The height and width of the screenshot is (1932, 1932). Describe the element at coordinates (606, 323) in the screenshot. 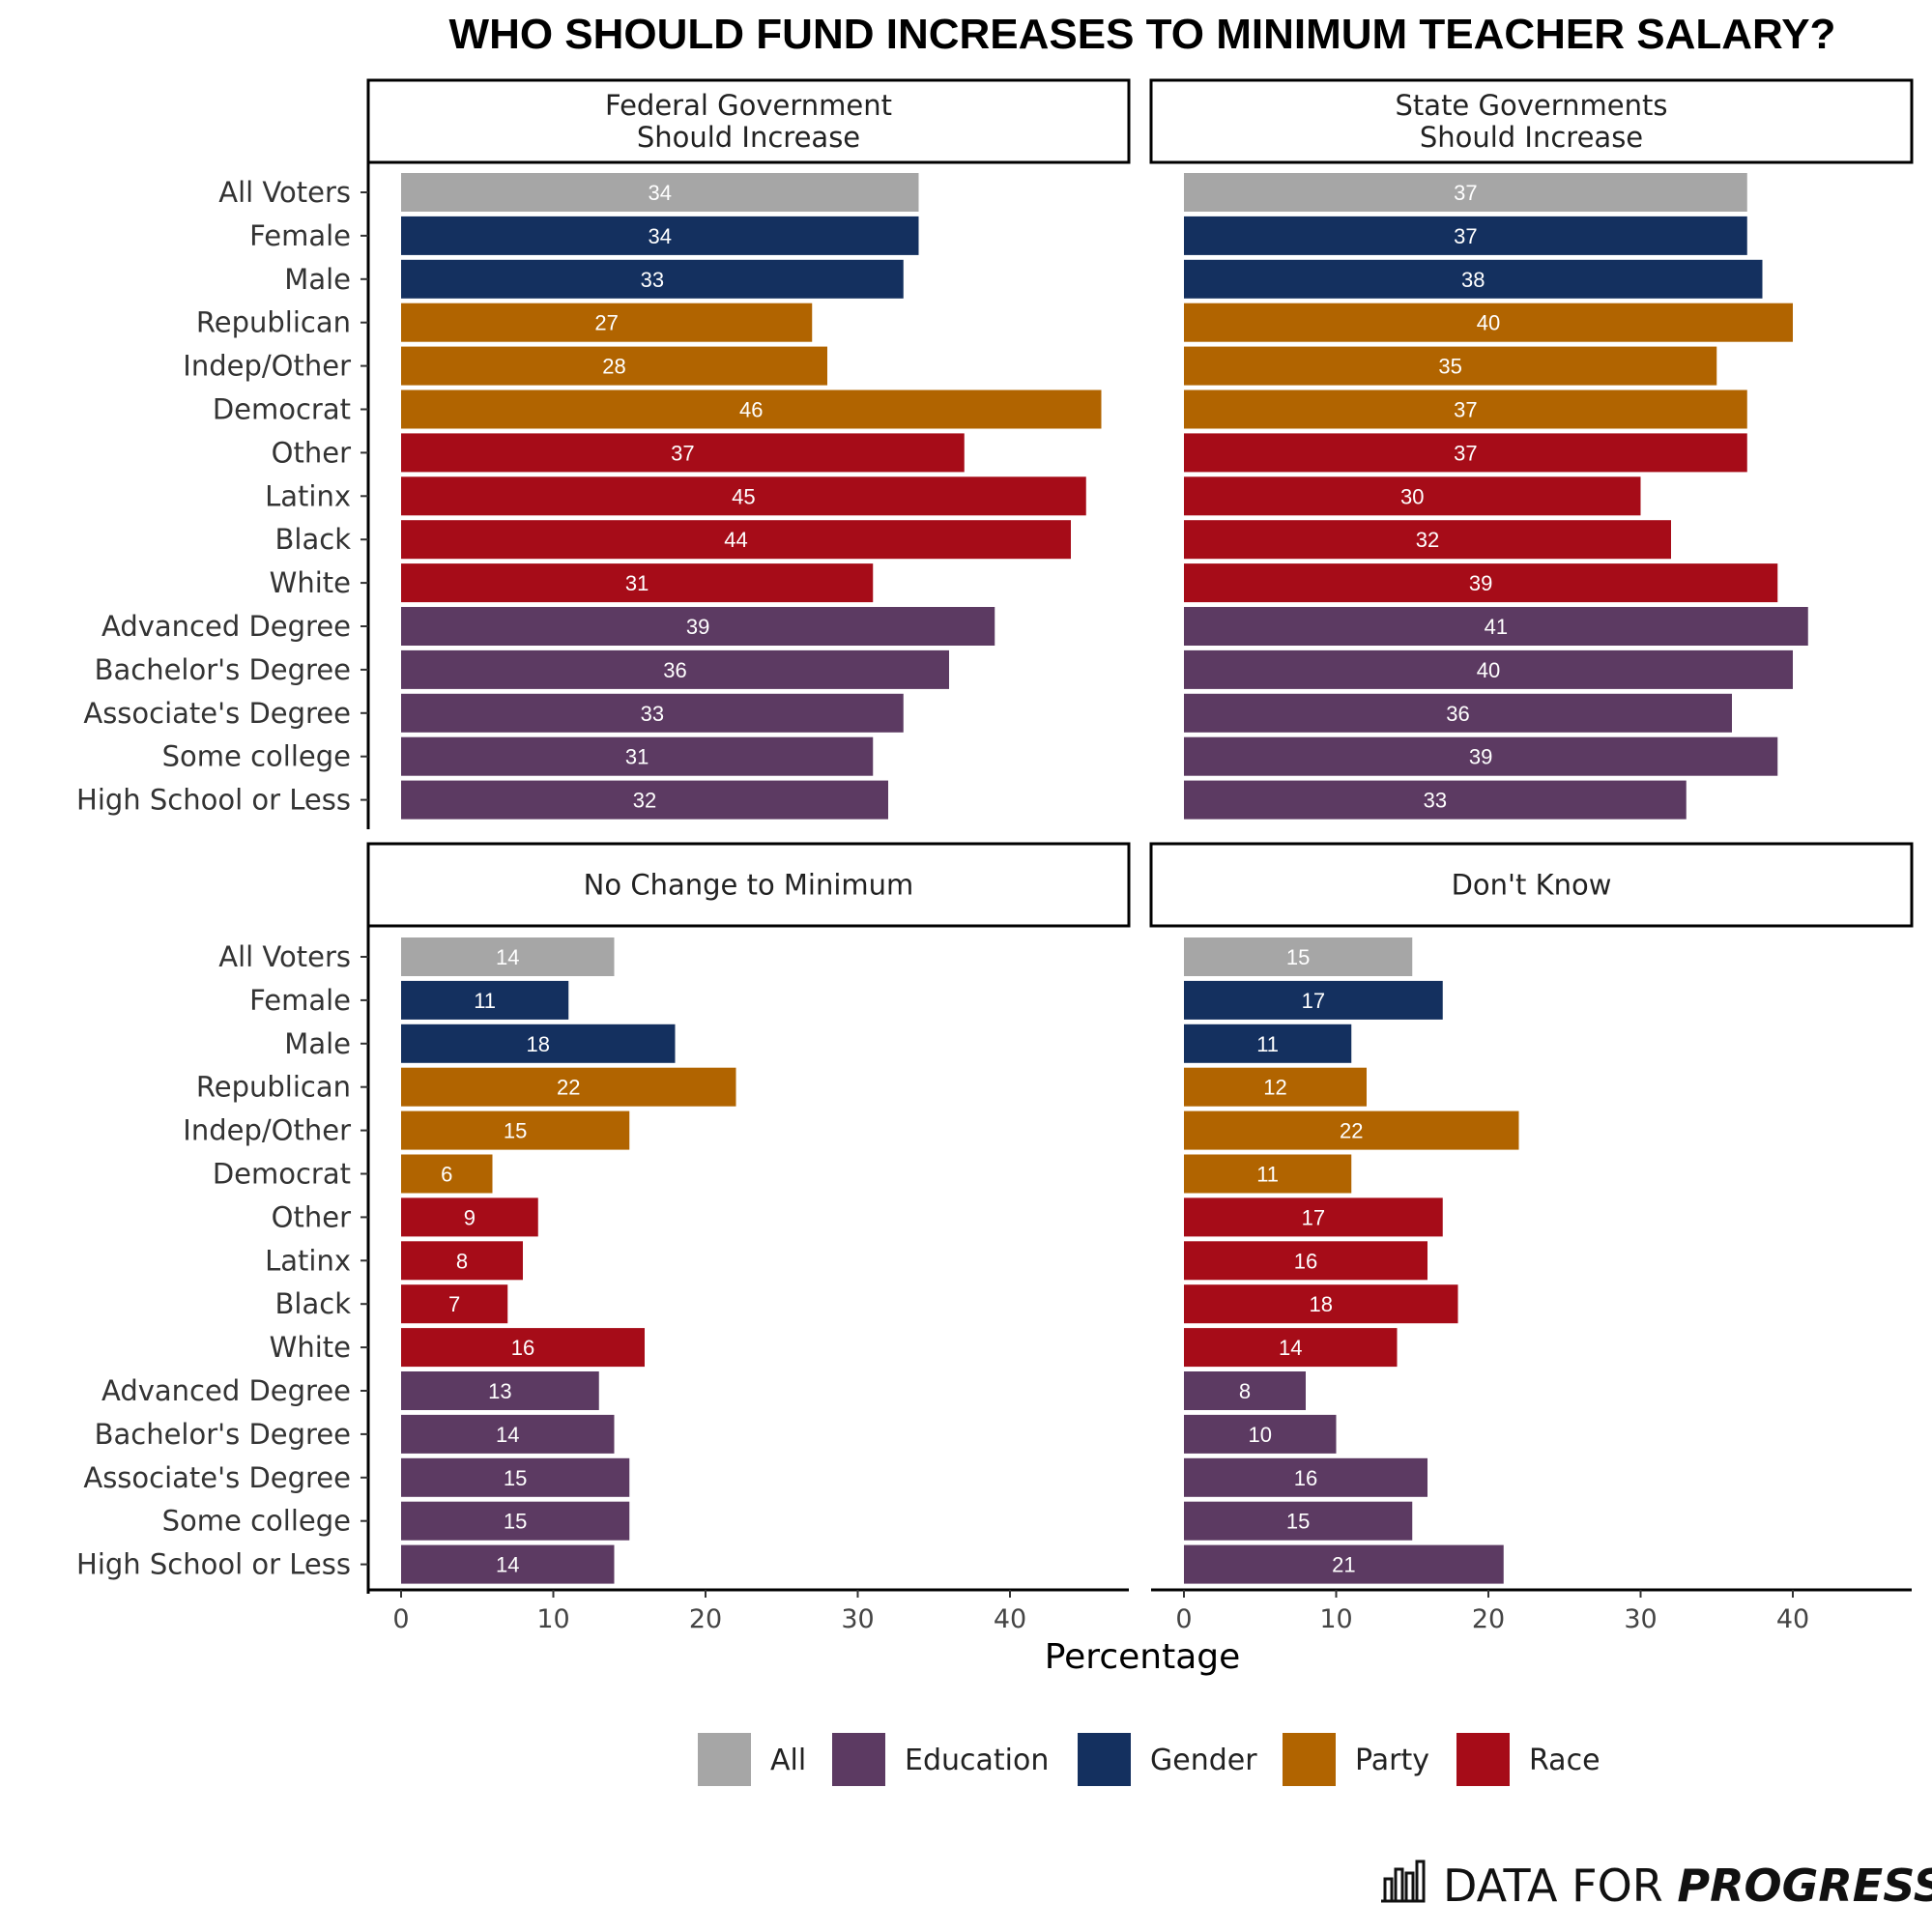

I see `bar-value-label: 27` at that location.